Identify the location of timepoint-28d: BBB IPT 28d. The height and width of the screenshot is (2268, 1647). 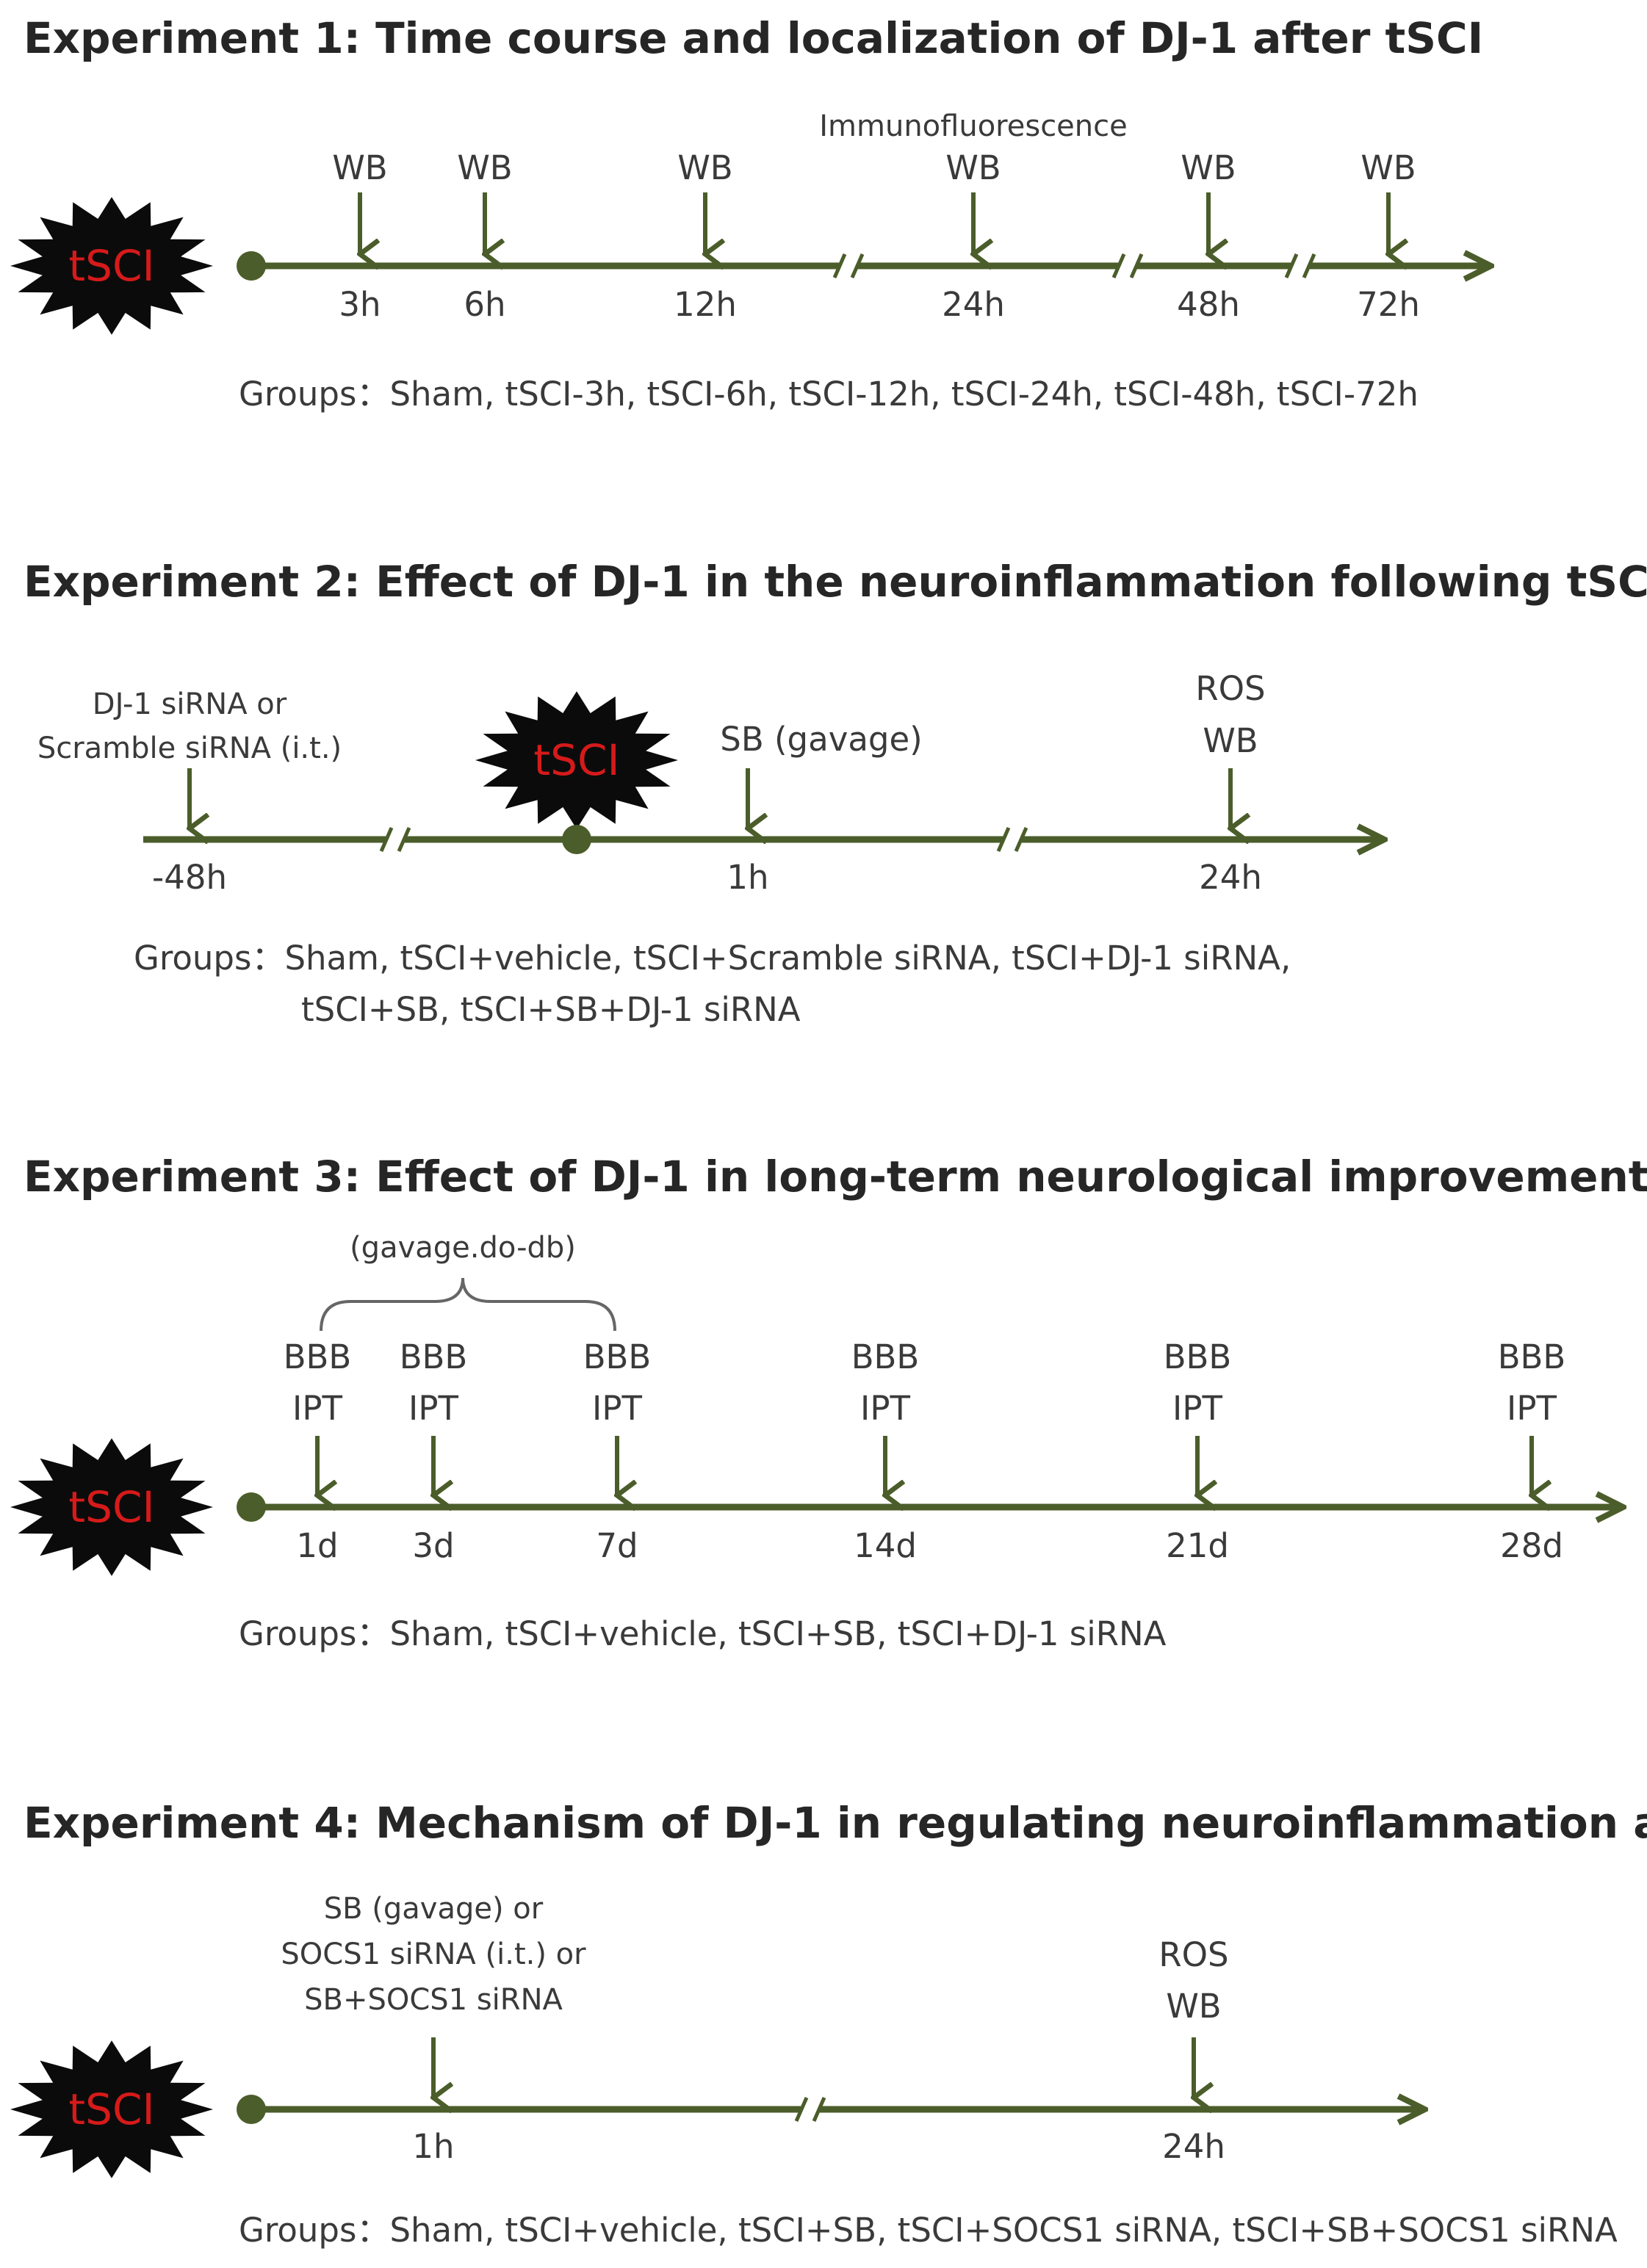
(1532, 1451).